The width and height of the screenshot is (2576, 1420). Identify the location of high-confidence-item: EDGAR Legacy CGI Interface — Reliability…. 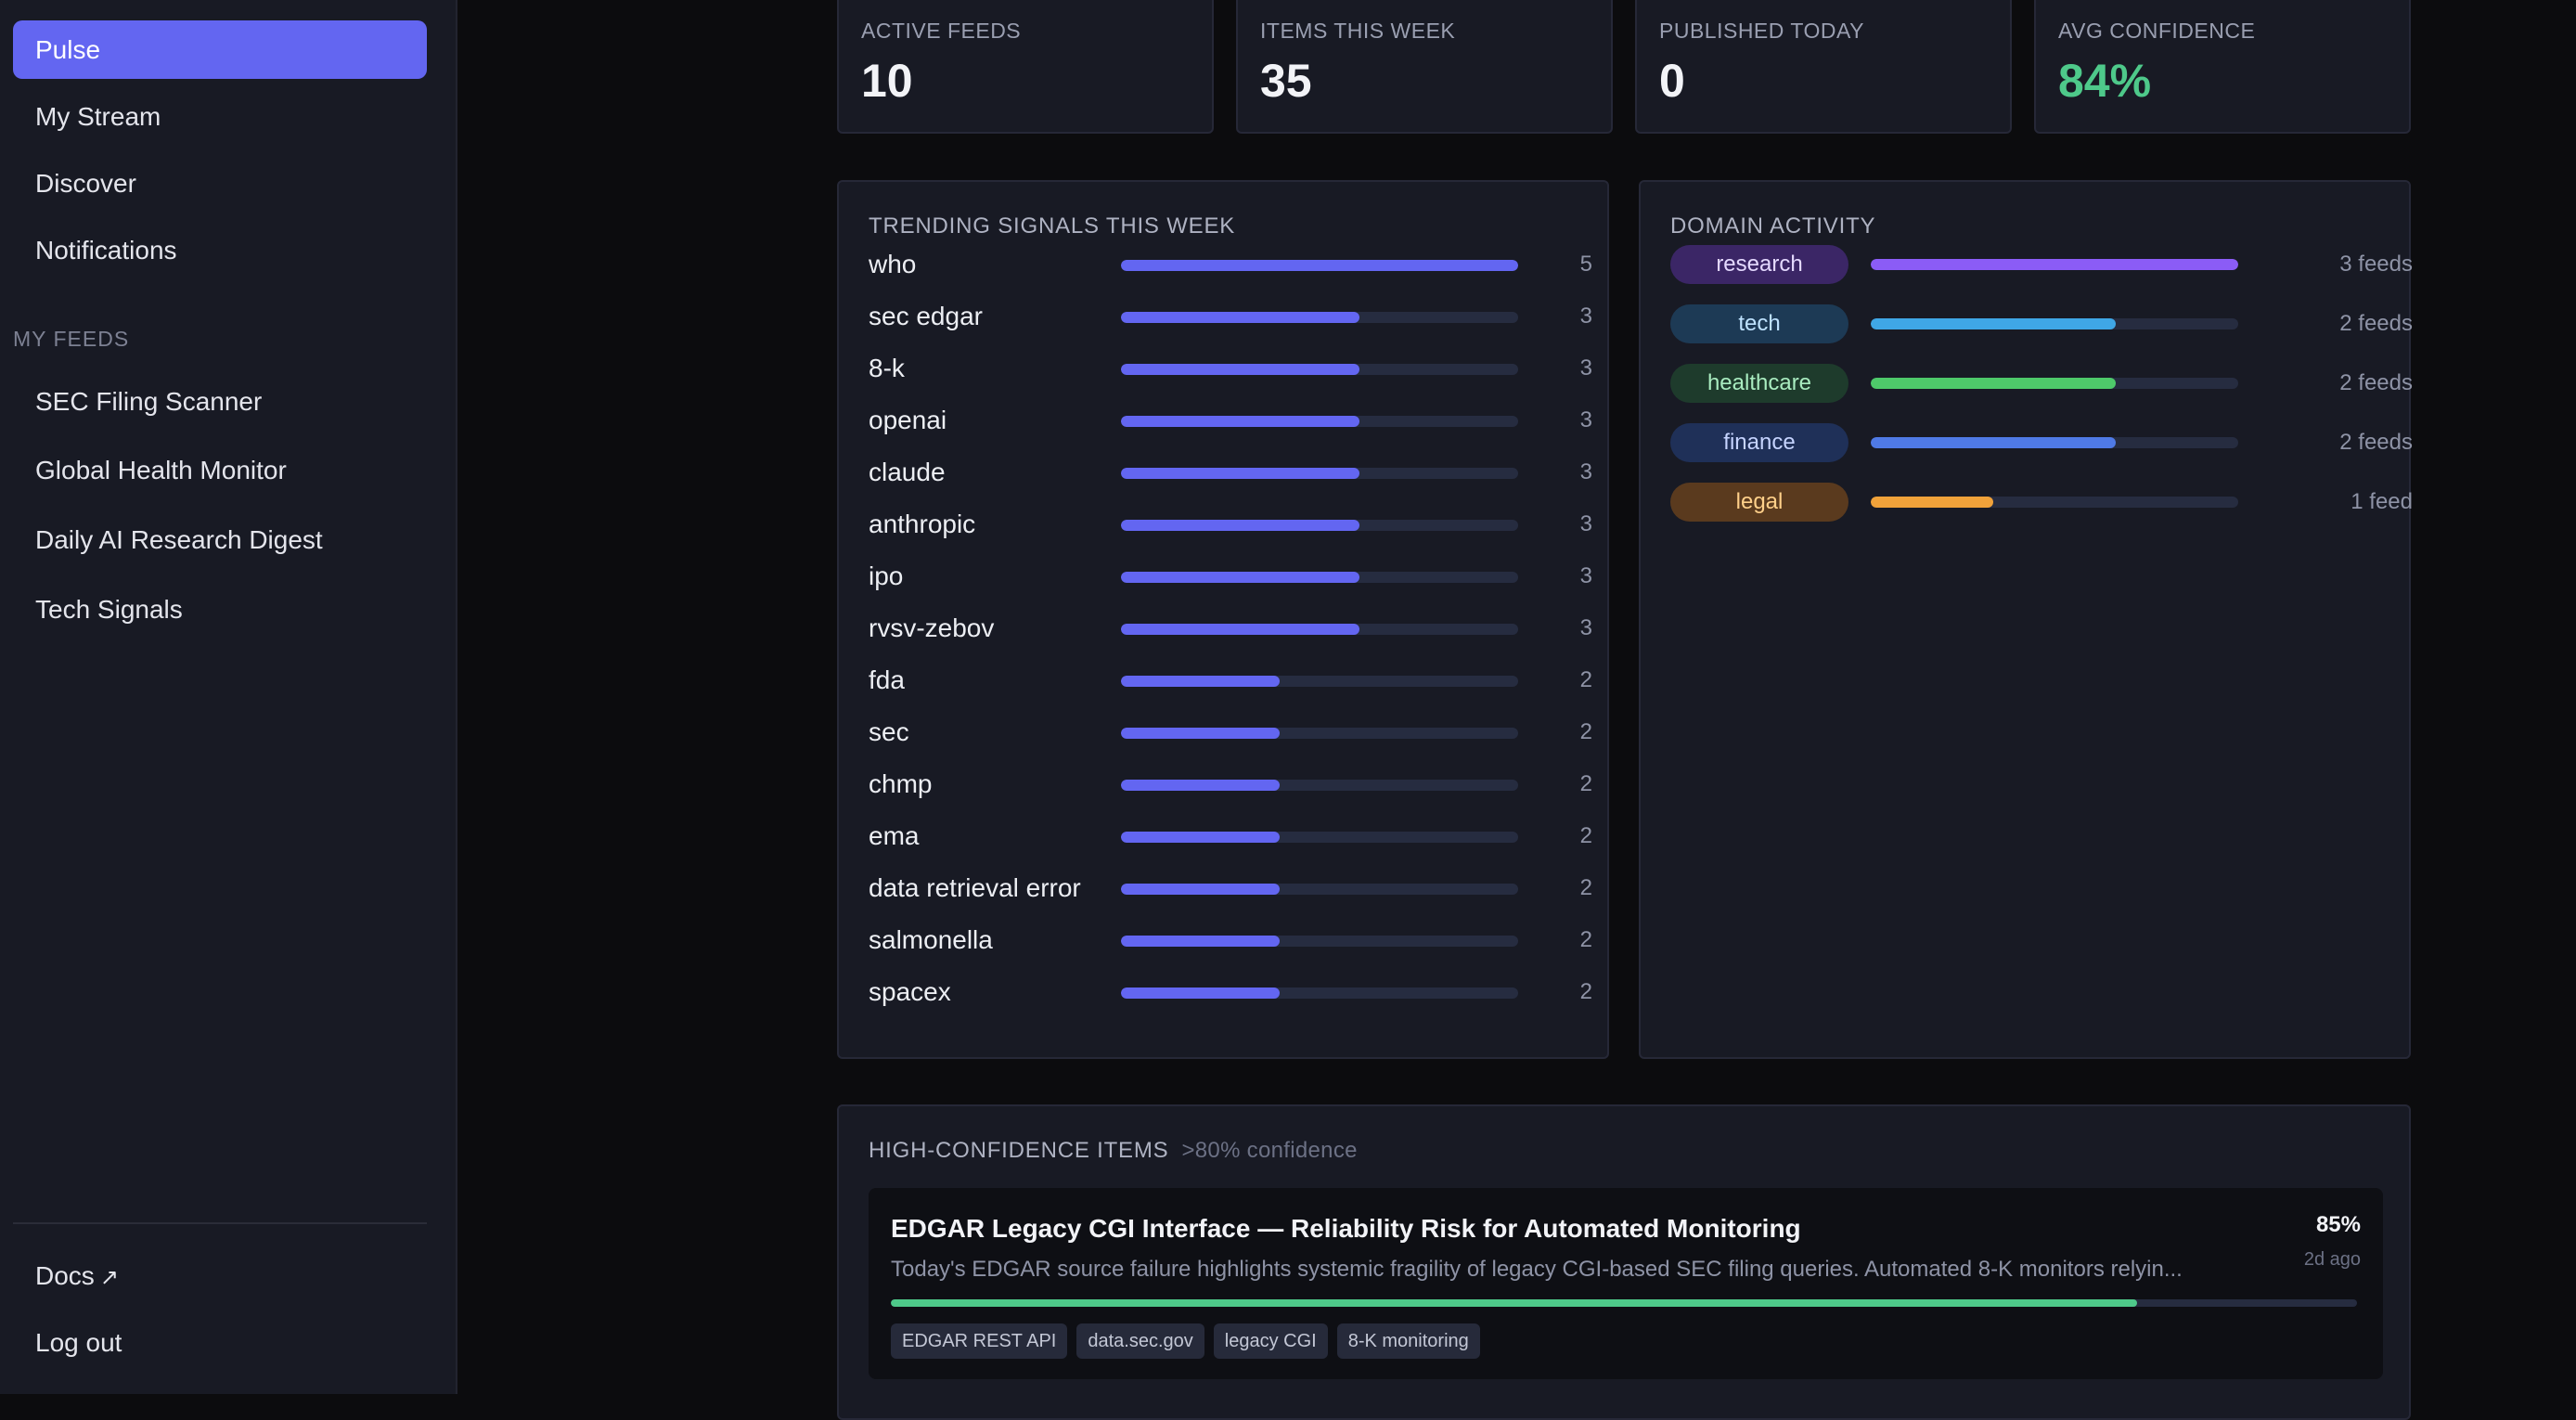
(1626, 1283).